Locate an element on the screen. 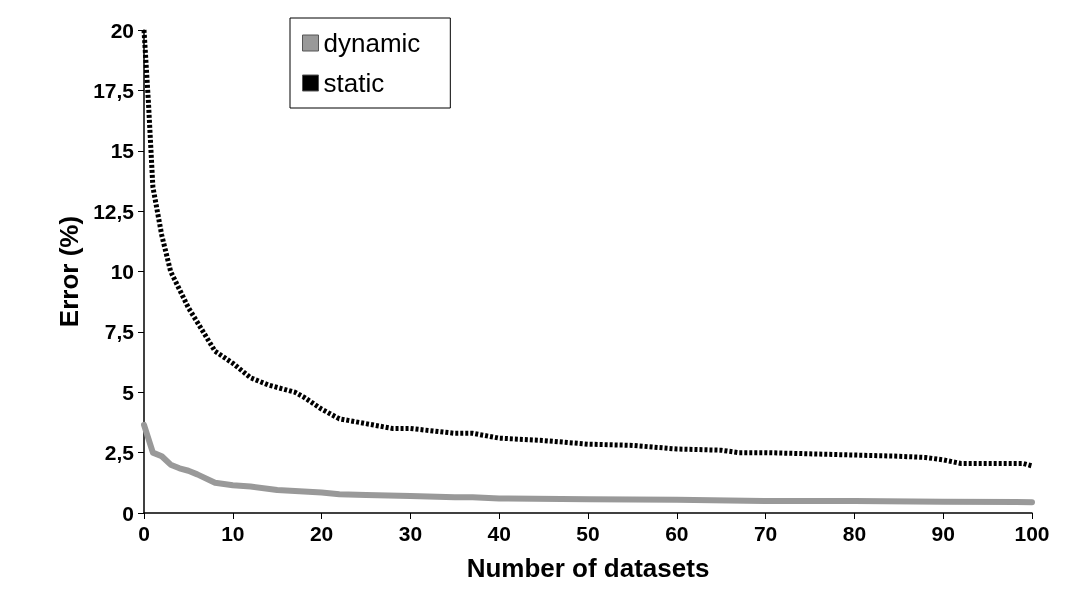  x-tick-label: 20 is located at coordinates (321, 533).